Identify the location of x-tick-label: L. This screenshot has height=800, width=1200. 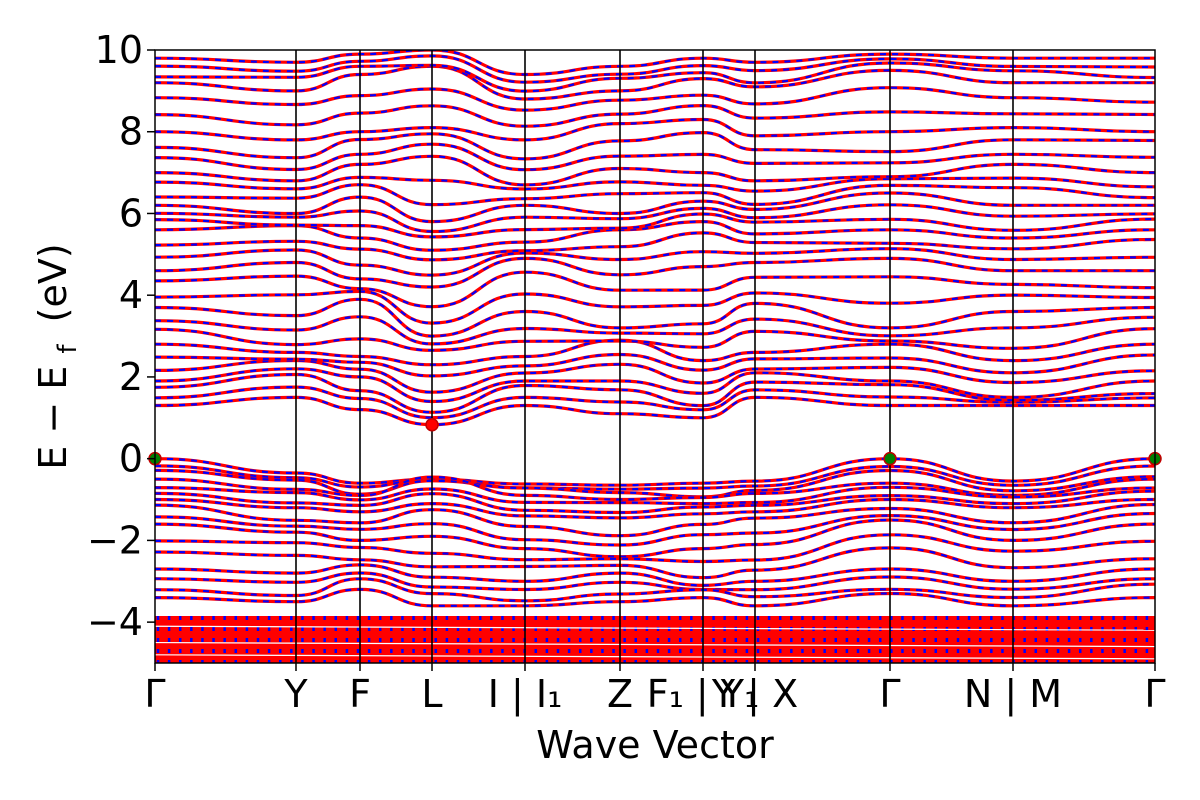
(431, 694).